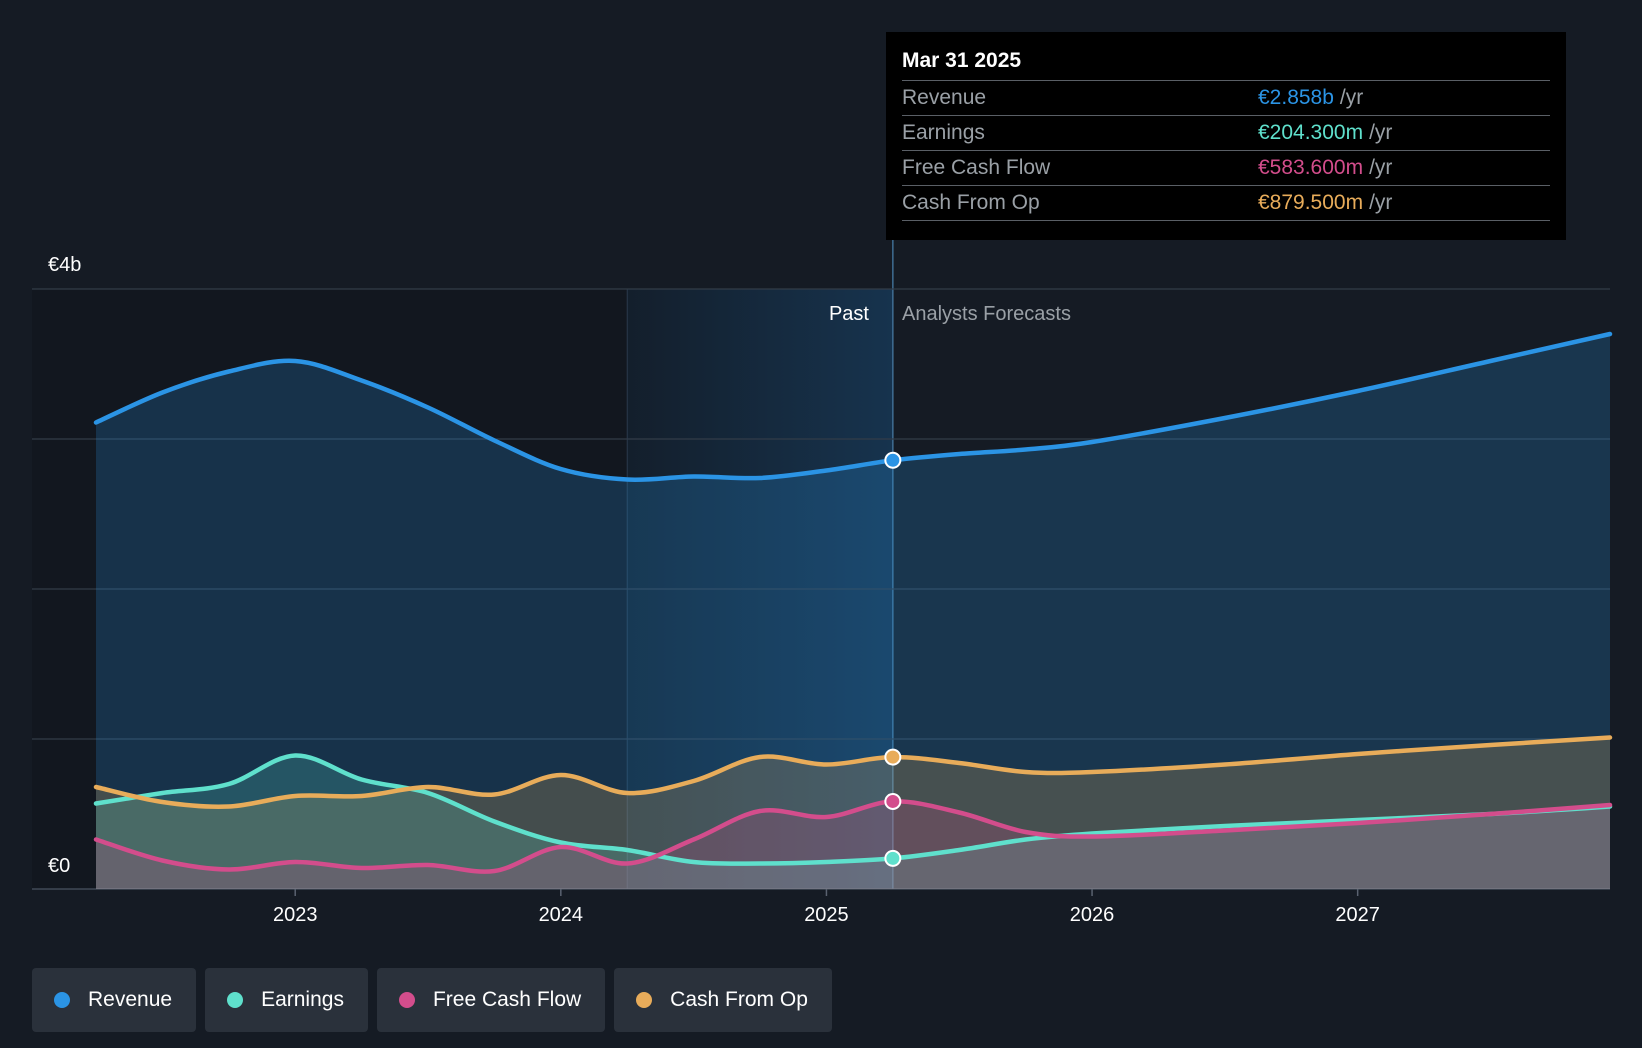  I want to click on y-axis-top-label: €4b, so click(64, 265).